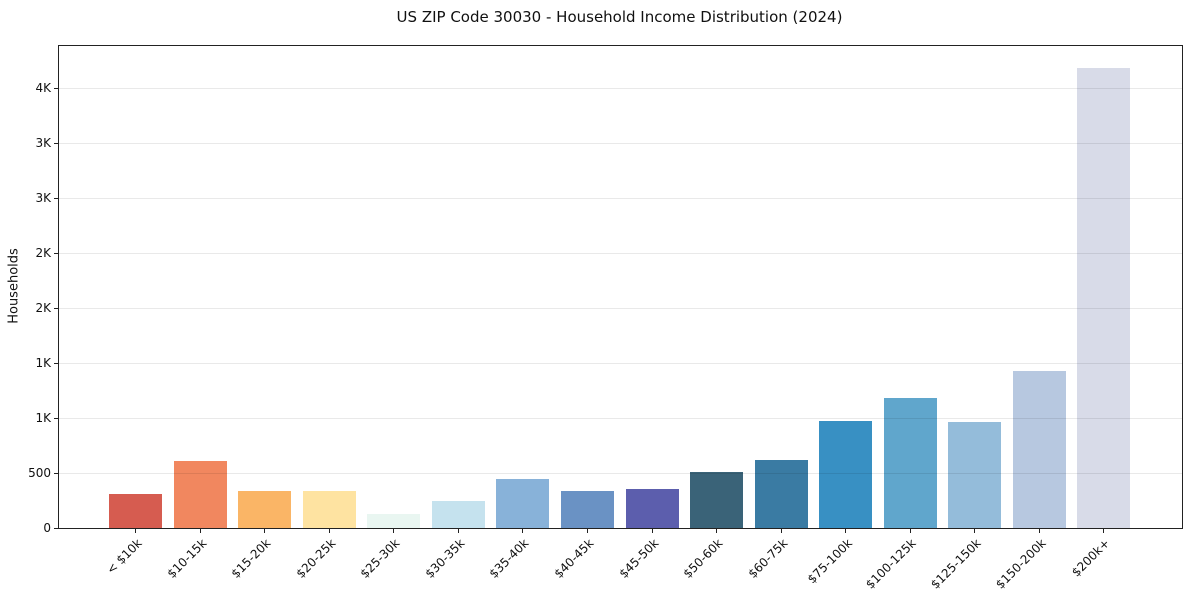  Describe the element at coordinates (509, 558) in the screenshot. I see `x-tick-label: $35-40k` at that location.